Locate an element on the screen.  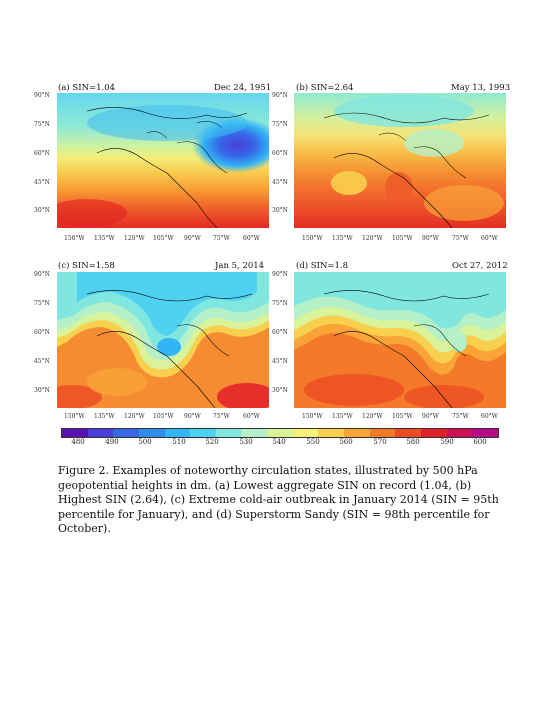
map-panel-d is located at coordinates (400, 340).